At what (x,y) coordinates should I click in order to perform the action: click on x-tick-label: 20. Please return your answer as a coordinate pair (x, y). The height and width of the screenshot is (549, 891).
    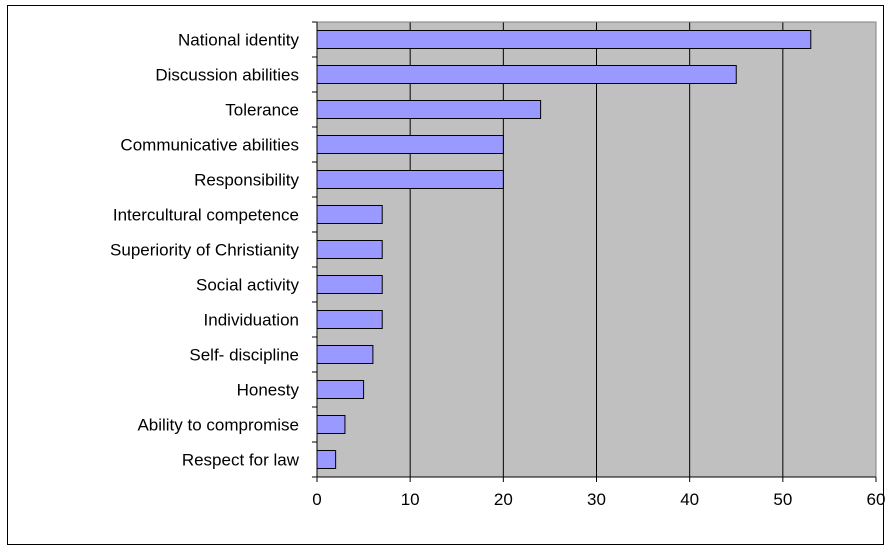
    Looking at the image, I should click on (503, 499).